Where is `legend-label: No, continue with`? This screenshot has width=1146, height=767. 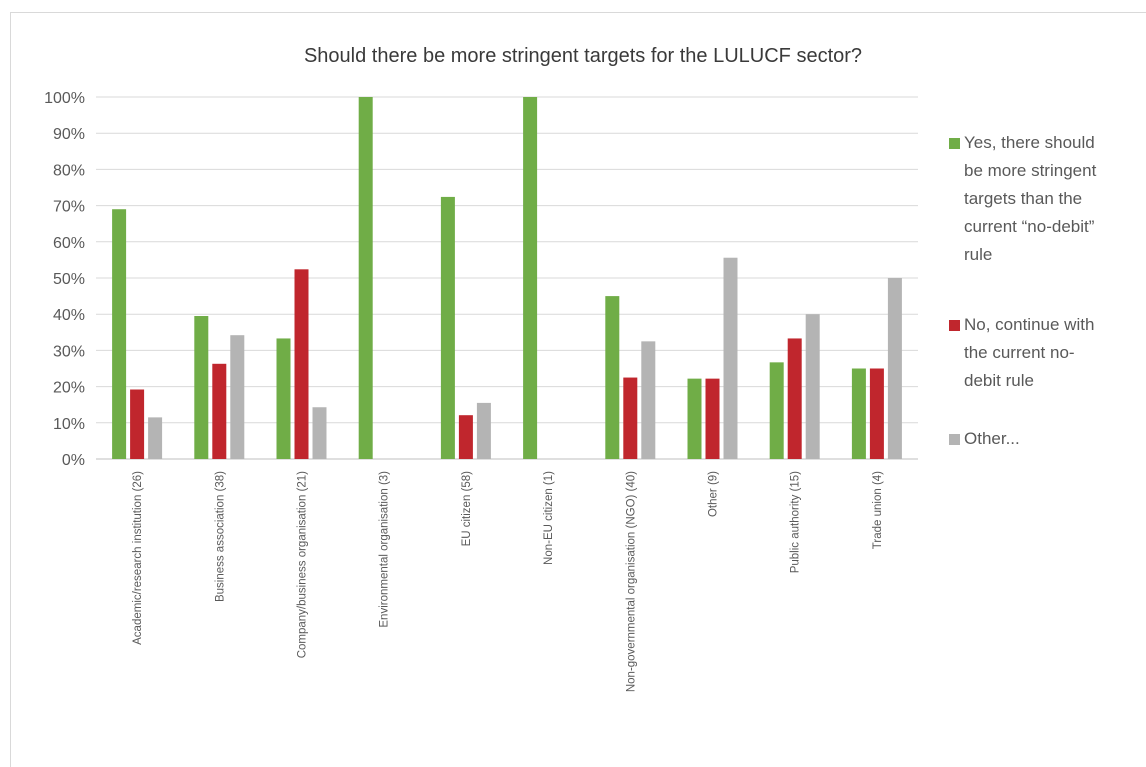 legend-label: No, continue with is located at coordinates (1029, 324).